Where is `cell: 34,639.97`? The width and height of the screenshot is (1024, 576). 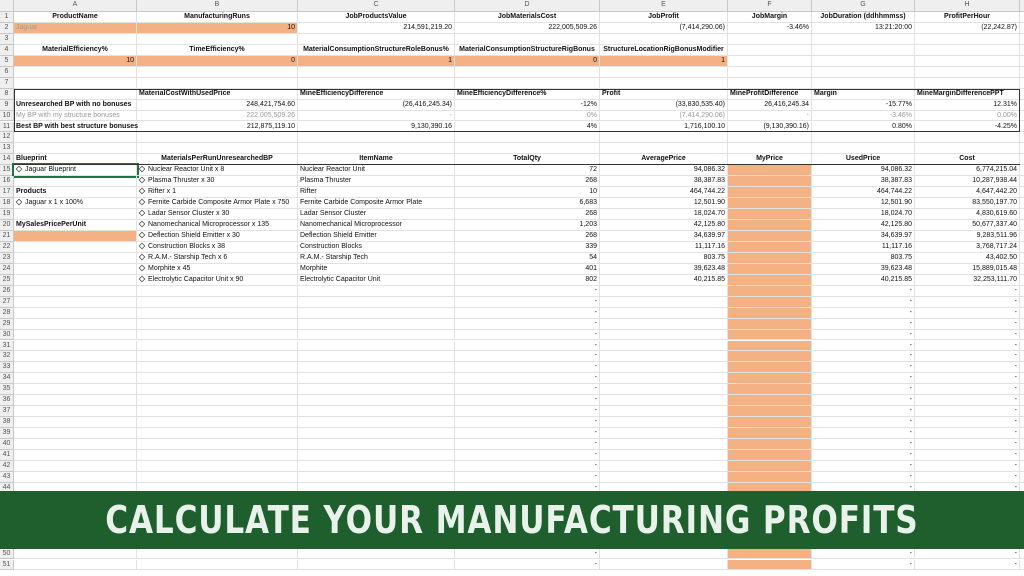 cell: 34,639.97 is located at coordinates (664, 236).